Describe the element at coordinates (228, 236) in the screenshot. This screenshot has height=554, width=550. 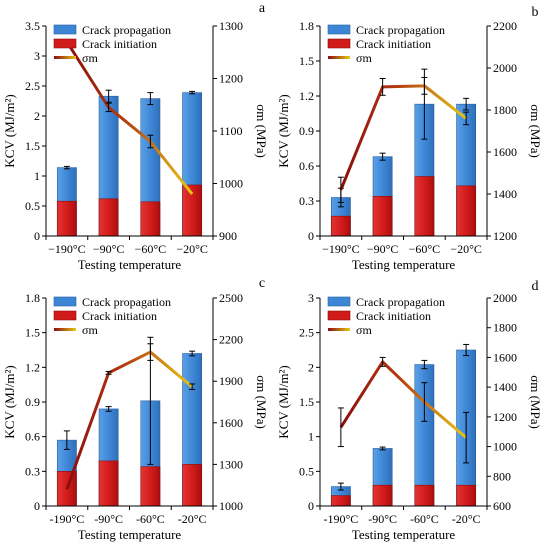
I see `y2-tick-label: 900` at that location.